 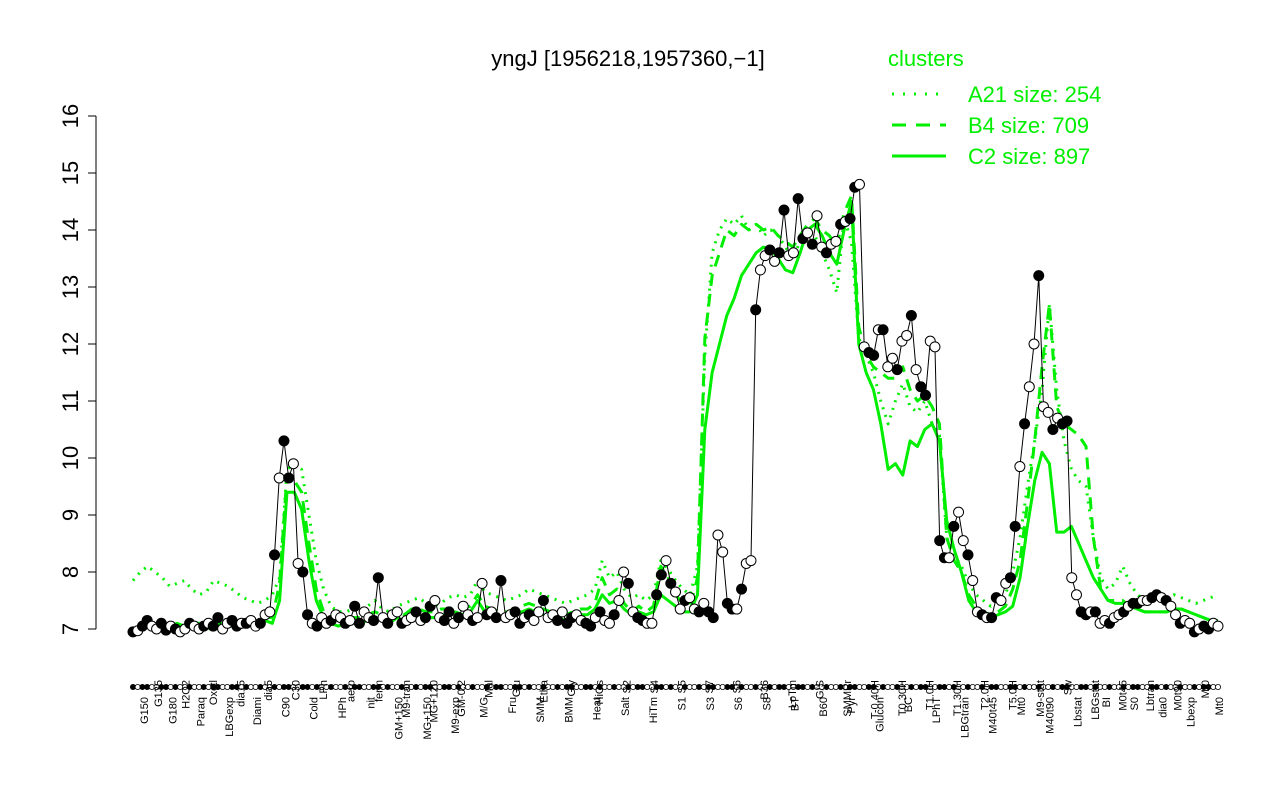 I want to click on x-tick-label: Heat, so click(x=598, y=708).